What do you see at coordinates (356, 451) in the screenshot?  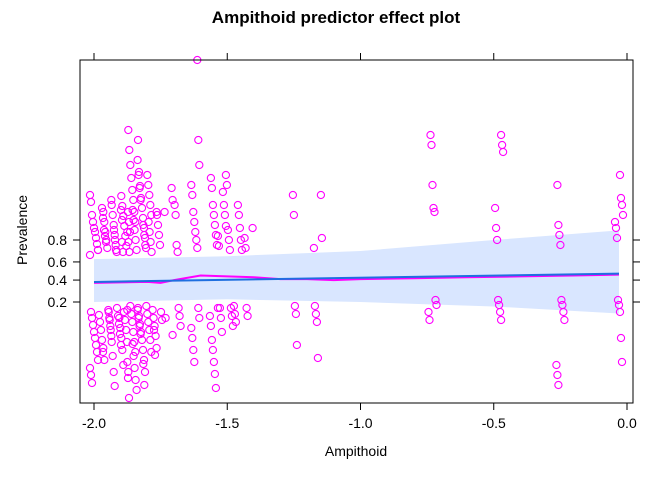 I see `x-axis-title: Ampithoid` at bounding box center [356, 451].